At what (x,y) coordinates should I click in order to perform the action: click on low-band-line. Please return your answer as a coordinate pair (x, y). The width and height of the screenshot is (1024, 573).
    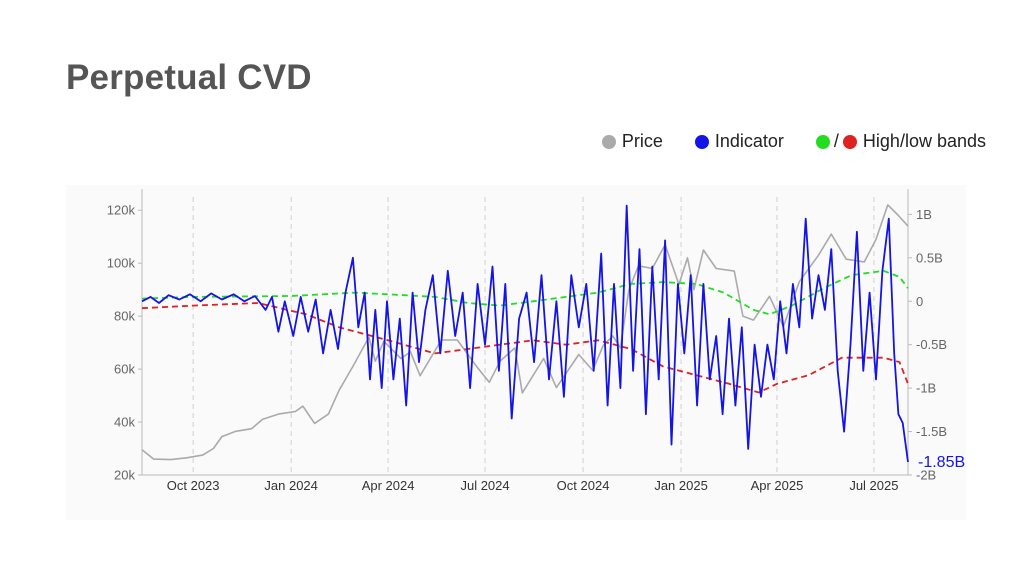
    Looking at the image, I should click on (525, 348).